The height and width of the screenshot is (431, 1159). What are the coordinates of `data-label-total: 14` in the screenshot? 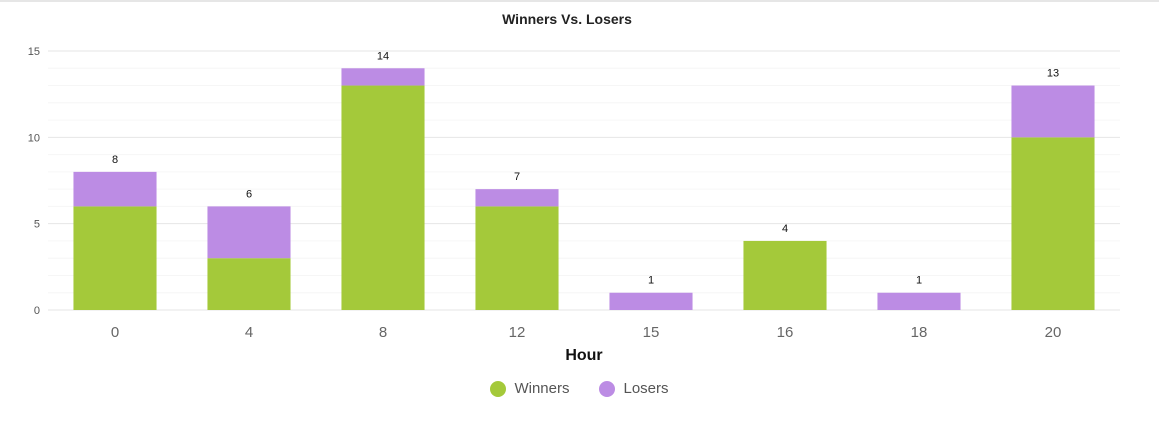 It's located at (383, 56).